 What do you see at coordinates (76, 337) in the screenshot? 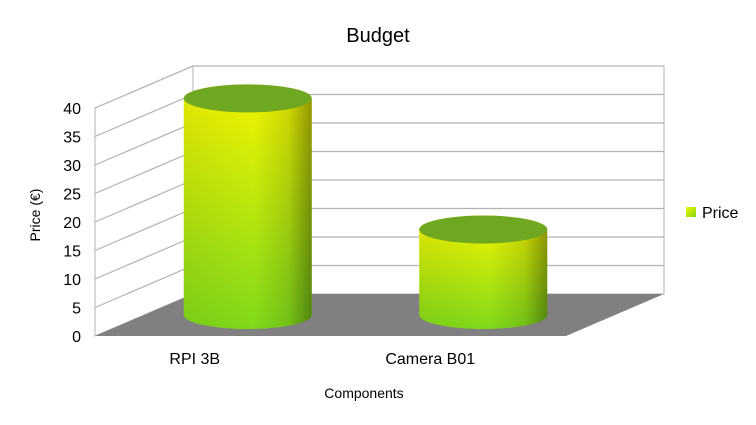
I see `y-tick-label: 0` at bounding box center [76, 337].